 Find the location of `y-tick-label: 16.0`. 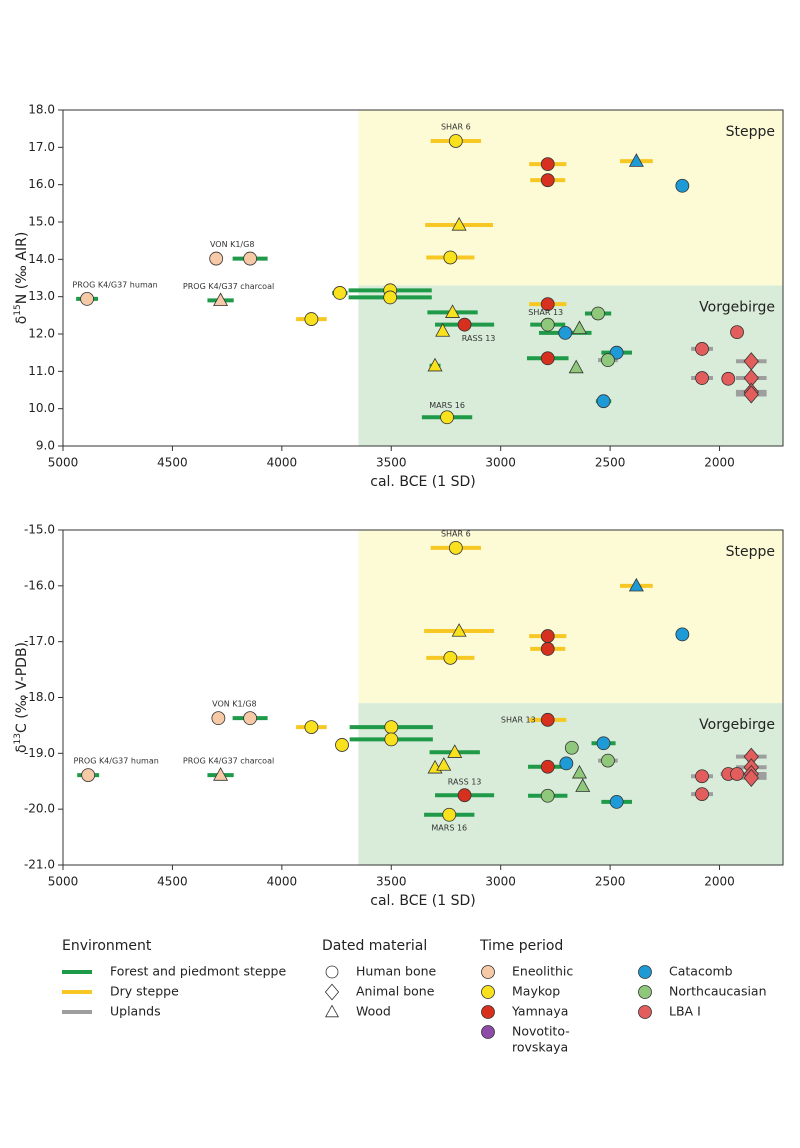

y-tick-label: 16.0 is located at coordinates (41, 184).